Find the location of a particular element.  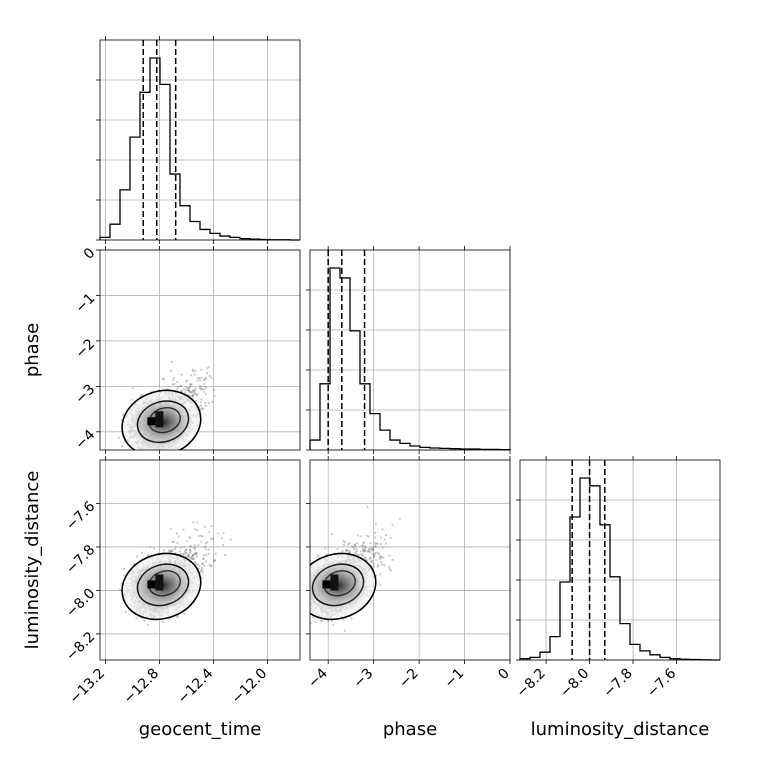

x-tick-label: 0 is located at coordinates (504, 675).